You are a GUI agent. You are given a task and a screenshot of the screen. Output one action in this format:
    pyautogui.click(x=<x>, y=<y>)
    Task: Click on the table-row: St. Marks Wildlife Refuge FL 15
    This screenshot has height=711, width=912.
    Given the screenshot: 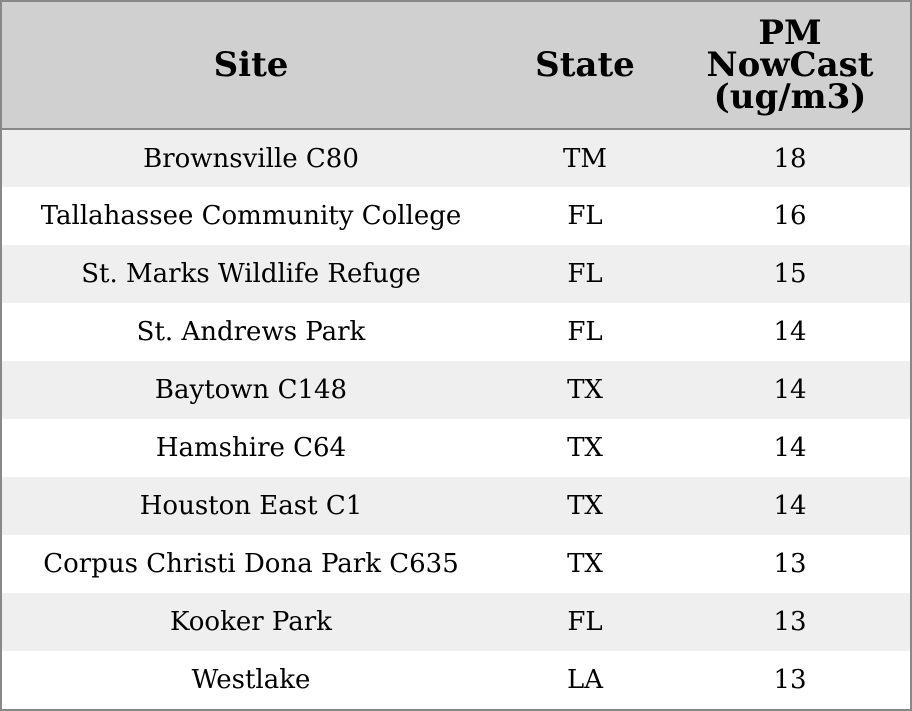 What is the action you would take?
    pyautogui.click(x=456, y=274)
    